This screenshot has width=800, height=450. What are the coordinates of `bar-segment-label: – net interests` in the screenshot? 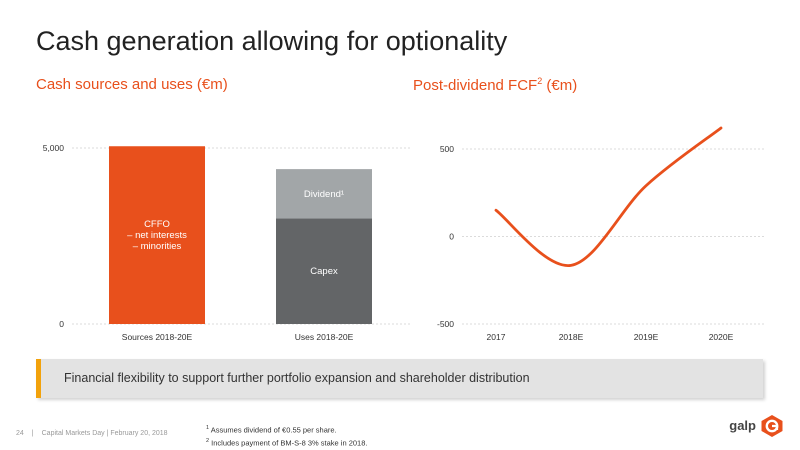 It's located at (157, 235).